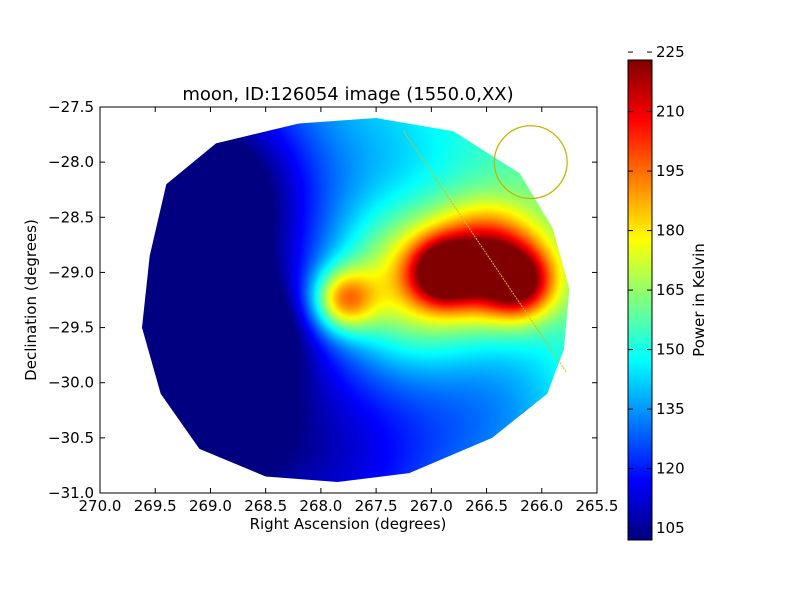 This screenshot has height=600, width=800. I want to click on x-tick-label: 266.0, so click(541, 506).